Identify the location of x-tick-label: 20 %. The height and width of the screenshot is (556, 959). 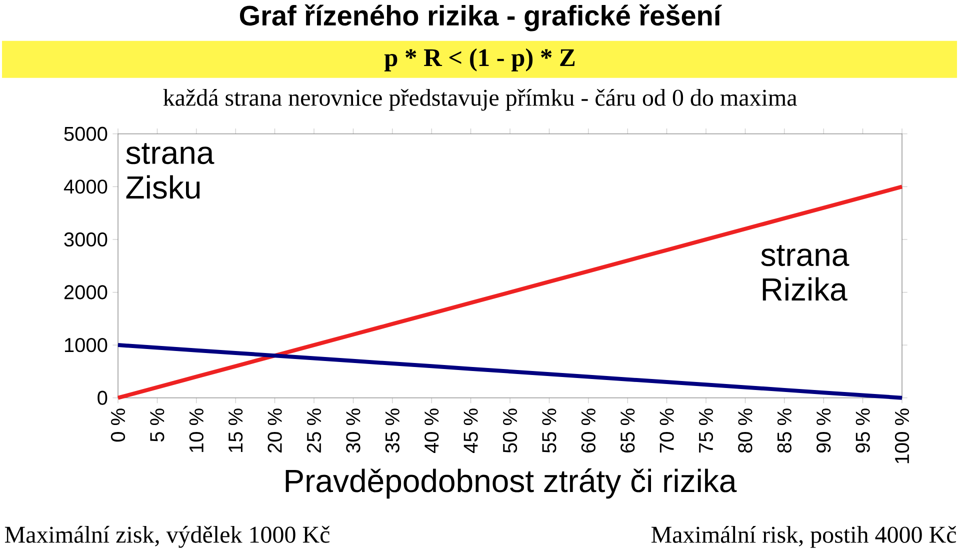
(275, 430).